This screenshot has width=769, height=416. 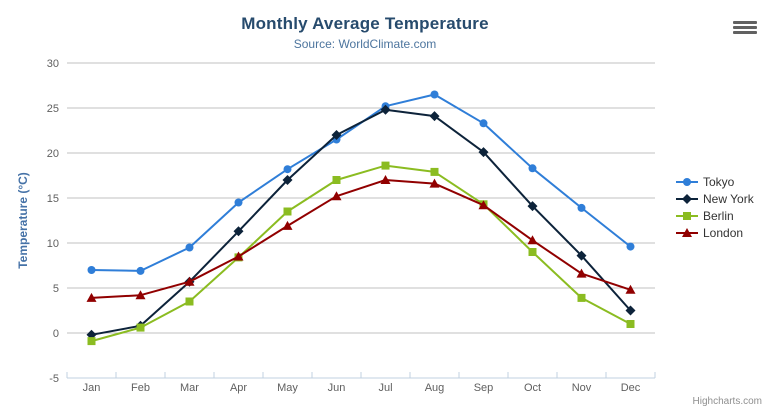 I want to click on legend-item-new-york: New York, so click(x=715, y=198).